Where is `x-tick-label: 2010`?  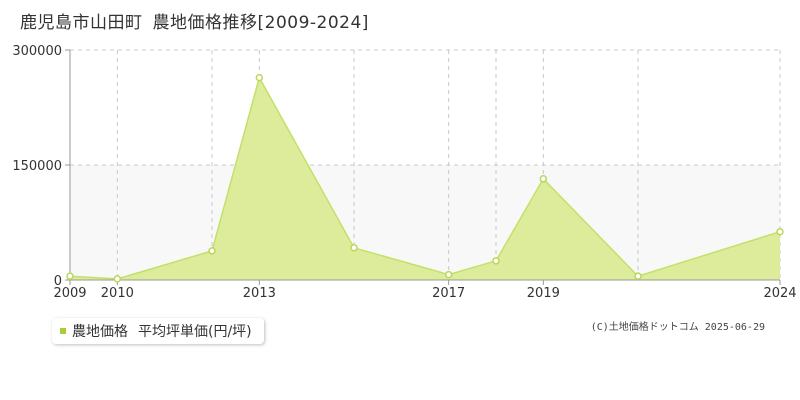 x-tick-label: 2010 is located at coordinates (117, 293).